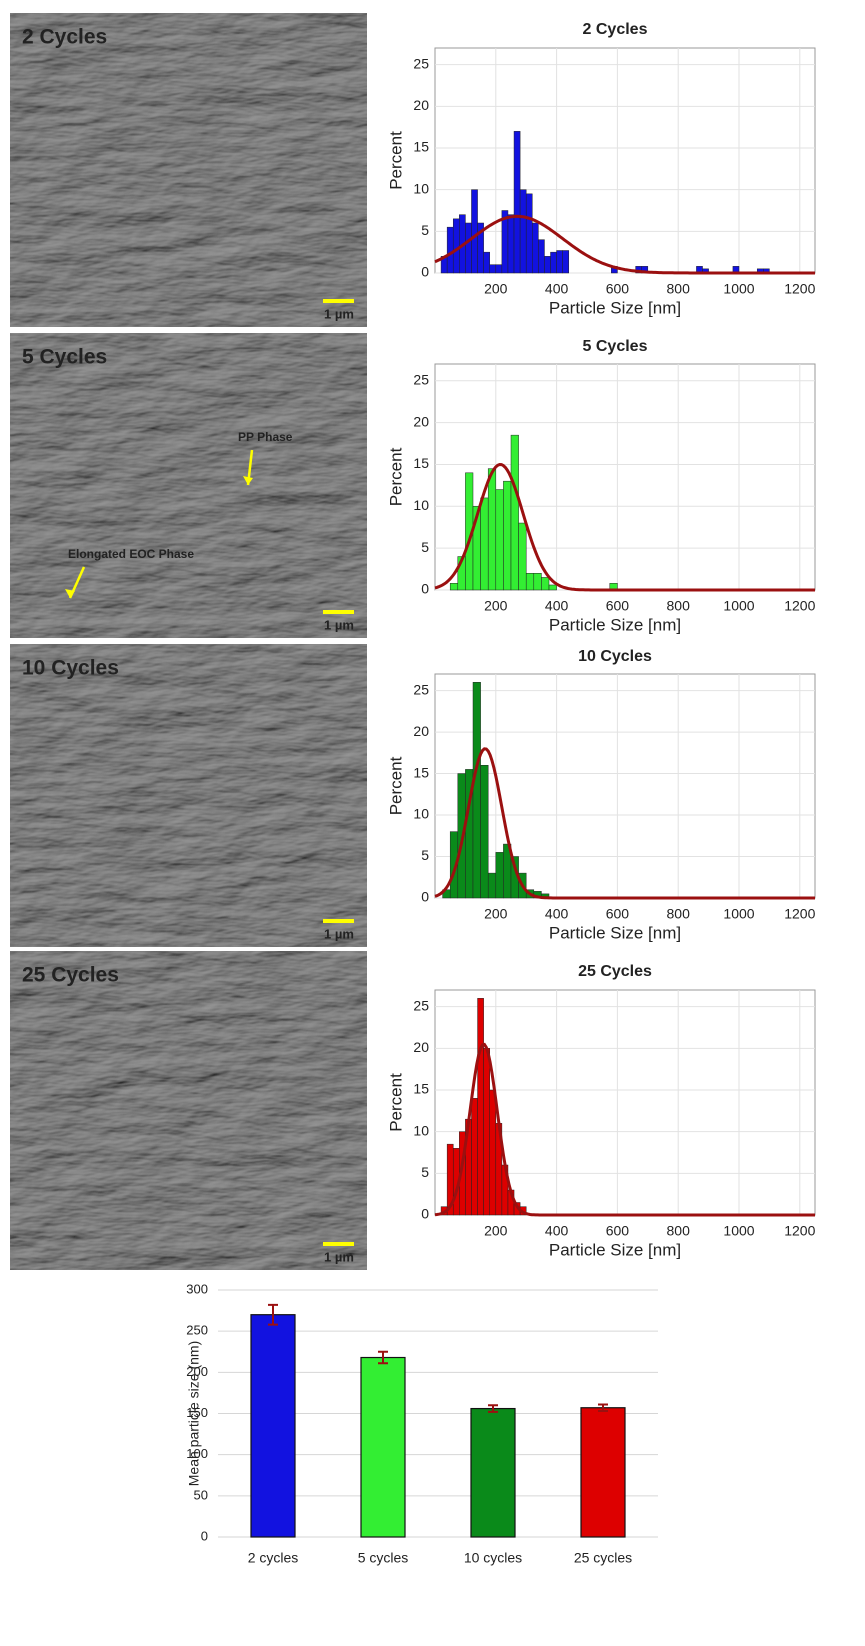 The height and width of the screenshot is (1646, 865). What do you see at coordinates (615, 346) in the screenshot?
I see `chart-title: 5 Cycles` at bounding box center [615, 346].